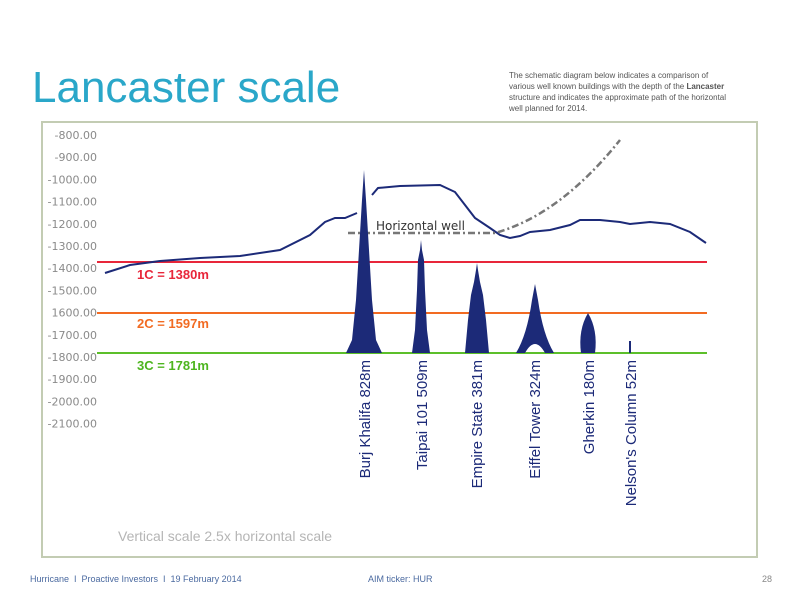 The image size is (800, 600). I want to click on empire-state, so click(477, 308).